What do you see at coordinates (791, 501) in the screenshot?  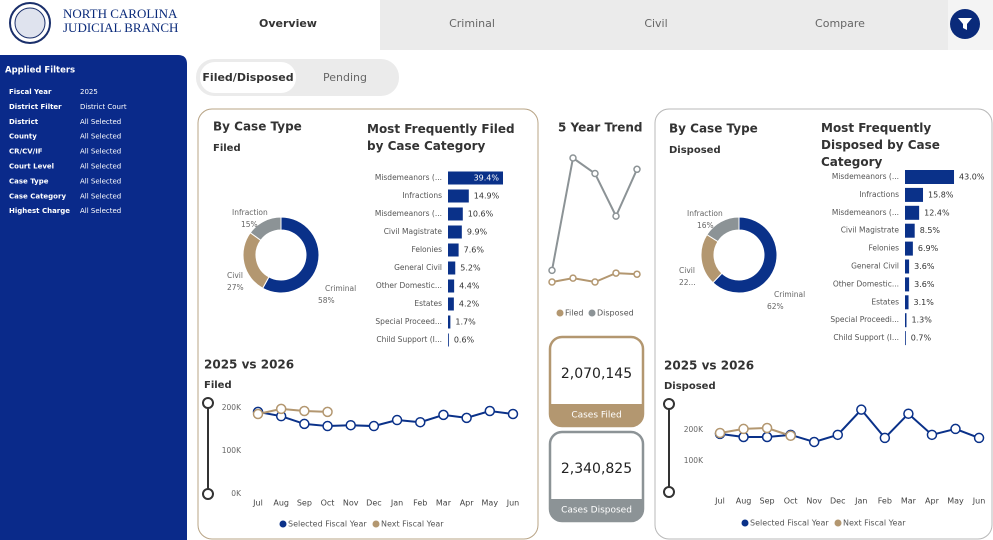 I see `x-tick-label: Oct` at bounding box center [791, 501].